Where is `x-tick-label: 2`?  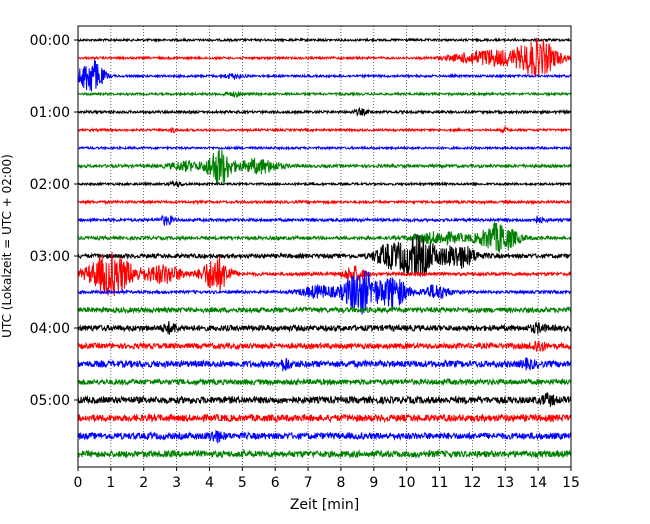
x-tick-label: 2 is located at coordinates (143, 483).